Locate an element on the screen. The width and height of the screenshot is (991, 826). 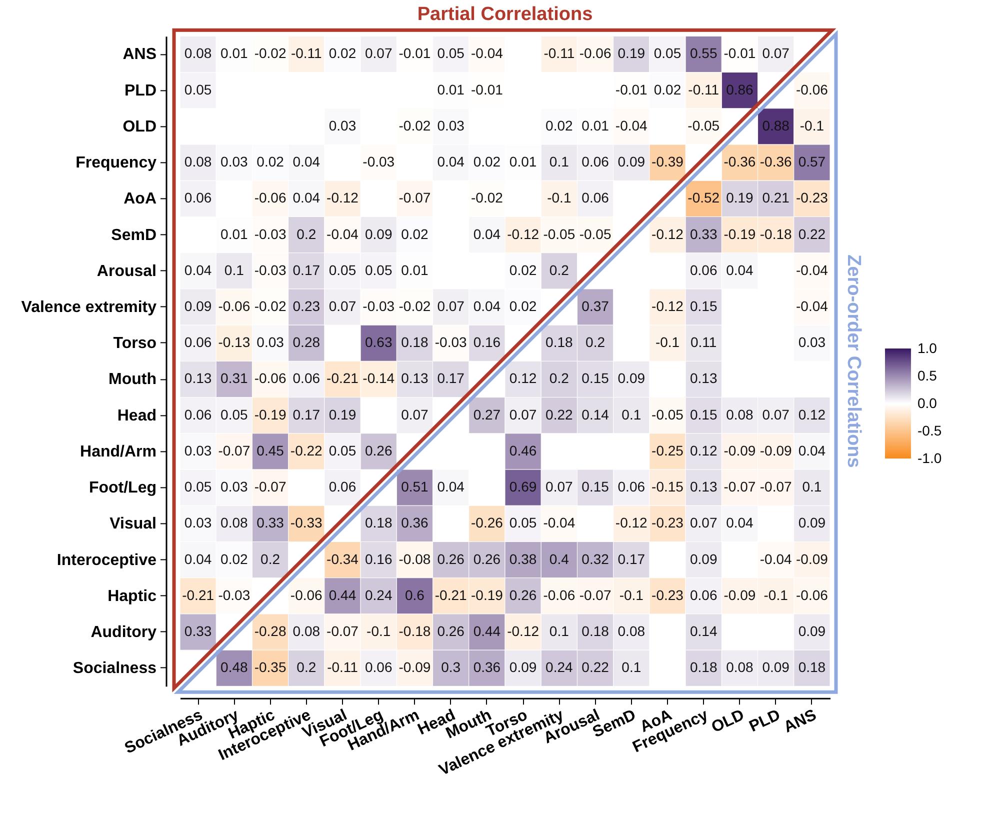
data-label: 0.21 is located at coordinates (776, 198).